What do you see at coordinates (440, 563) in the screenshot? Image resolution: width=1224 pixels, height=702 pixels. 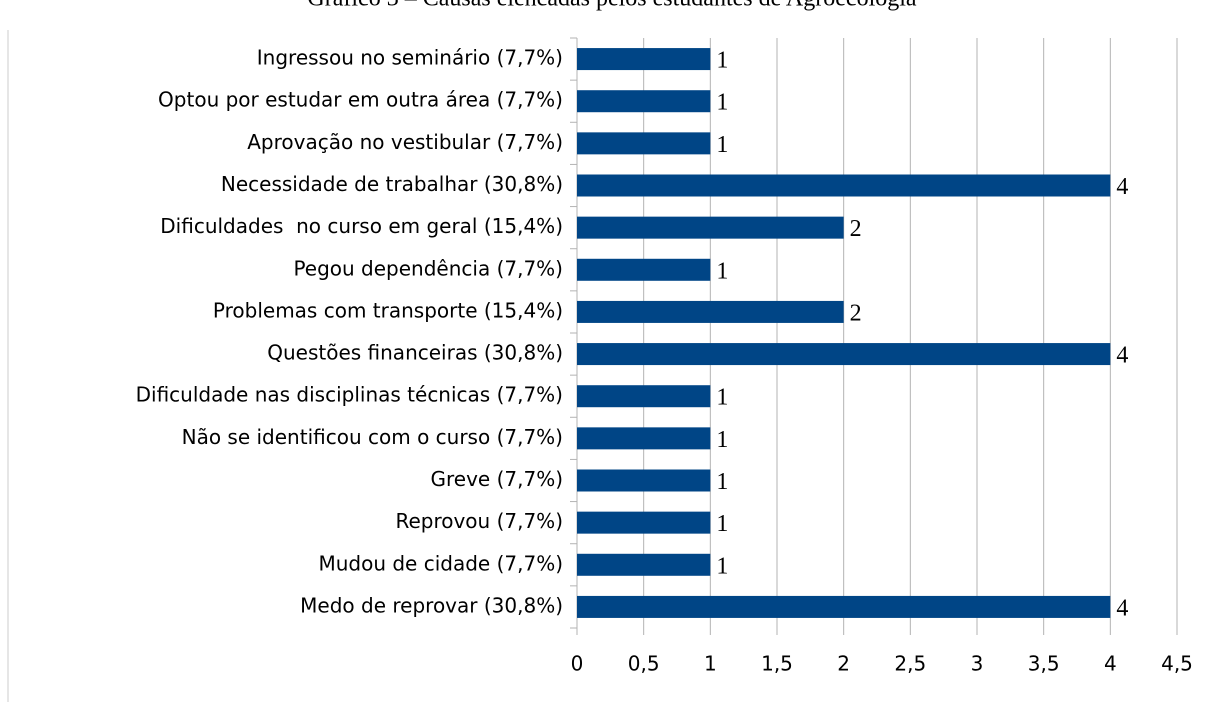 I see `y-tick-label: Mudou de cidade (7,7%)` at bounding box center [440, 563].